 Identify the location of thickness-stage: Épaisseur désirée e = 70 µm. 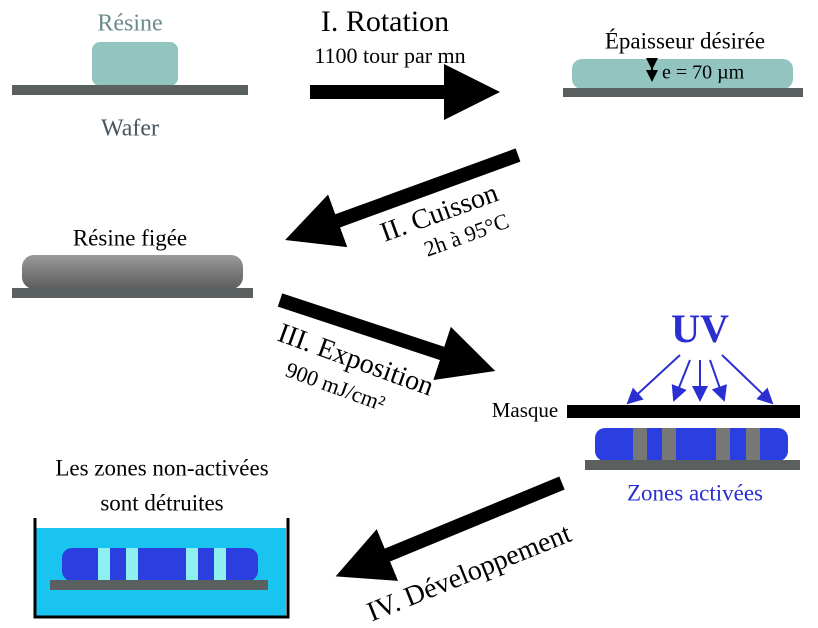
(683, 62).